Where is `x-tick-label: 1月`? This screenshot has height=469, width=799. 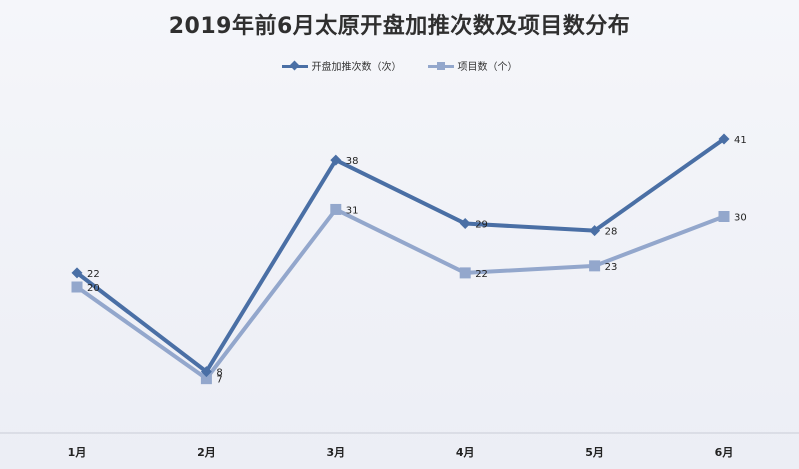
x-tick-label: 1月 is located at coordinates (77, 452).